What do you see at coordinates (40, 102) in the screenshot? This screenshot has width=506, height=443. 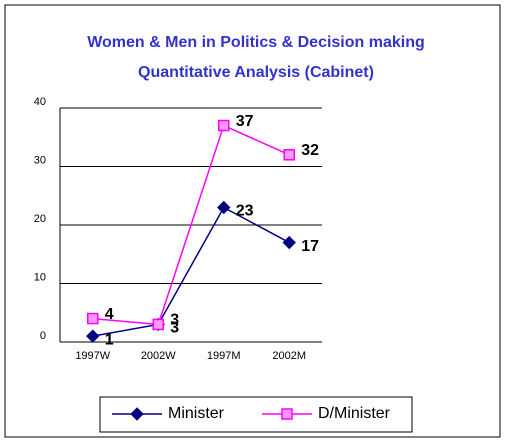 I see `y-tick-label: 40` at bounding box center [40, 102].